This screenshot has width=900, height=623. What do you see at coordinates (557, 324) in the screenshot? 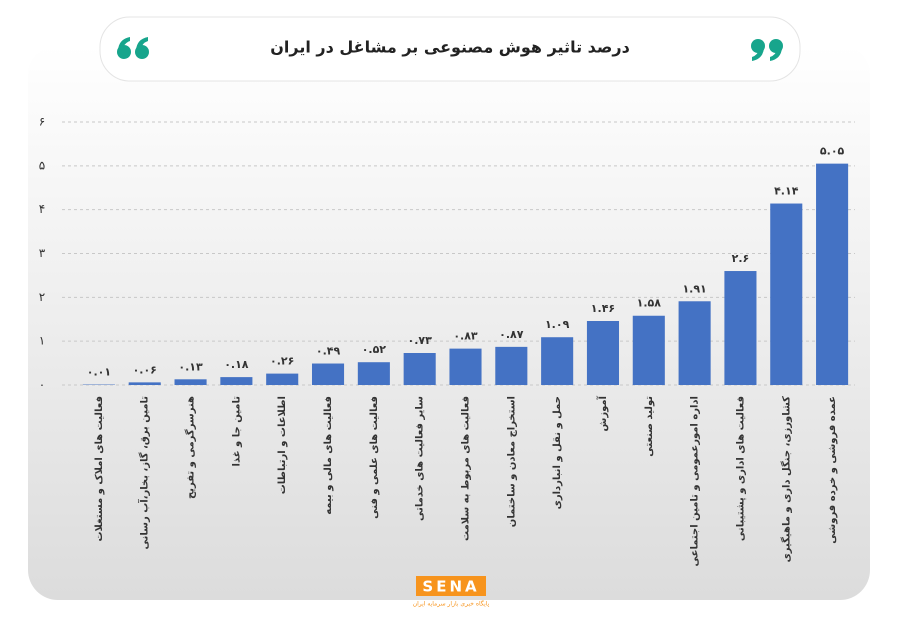
I see `value-label: ۱.۰۹` at bounding box center [557, 324].